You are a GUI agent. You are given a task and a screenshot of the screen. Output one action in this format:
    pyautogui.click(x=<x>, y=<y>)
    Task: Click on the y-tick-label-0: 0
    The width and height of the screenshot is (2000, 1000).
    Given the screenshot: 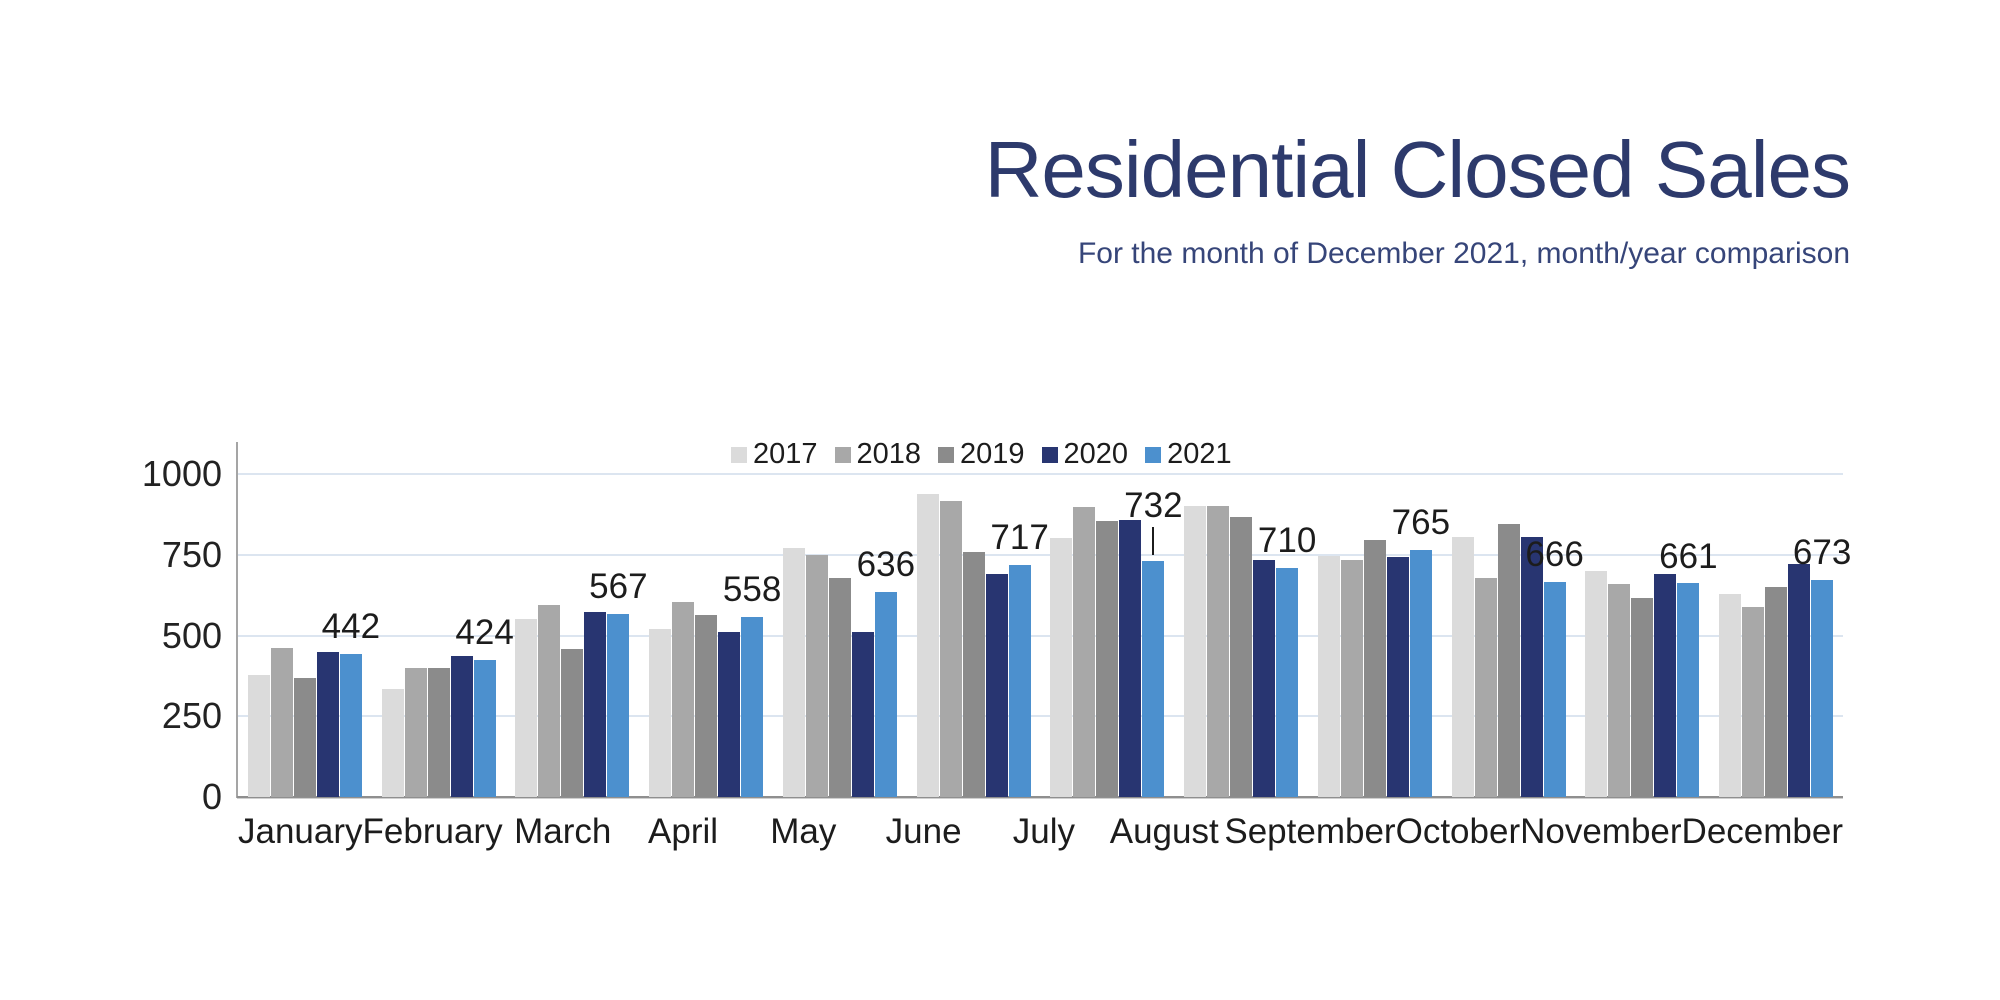 What is the action you would take?
    pyautogui.click(x=211, y=796)
    